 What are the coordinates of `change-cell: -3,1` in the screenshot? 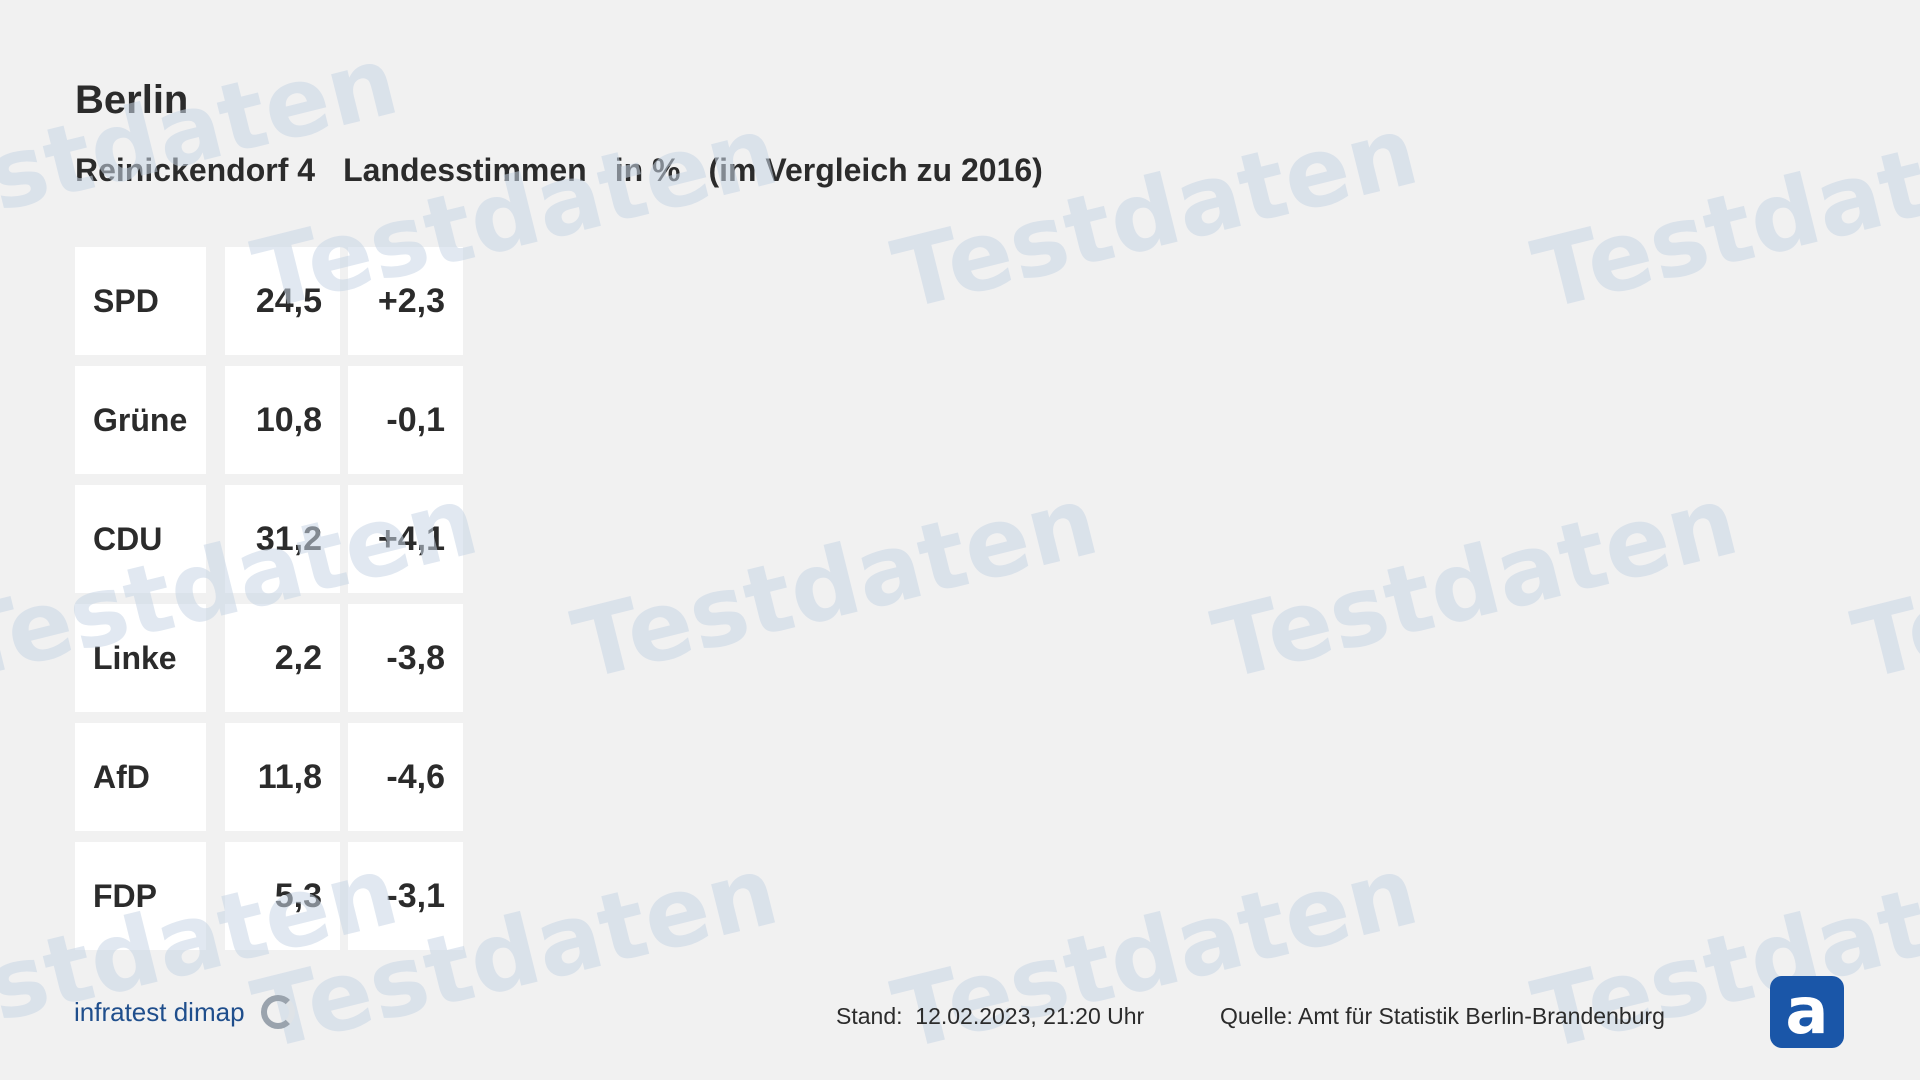 It's located at (405, 896).